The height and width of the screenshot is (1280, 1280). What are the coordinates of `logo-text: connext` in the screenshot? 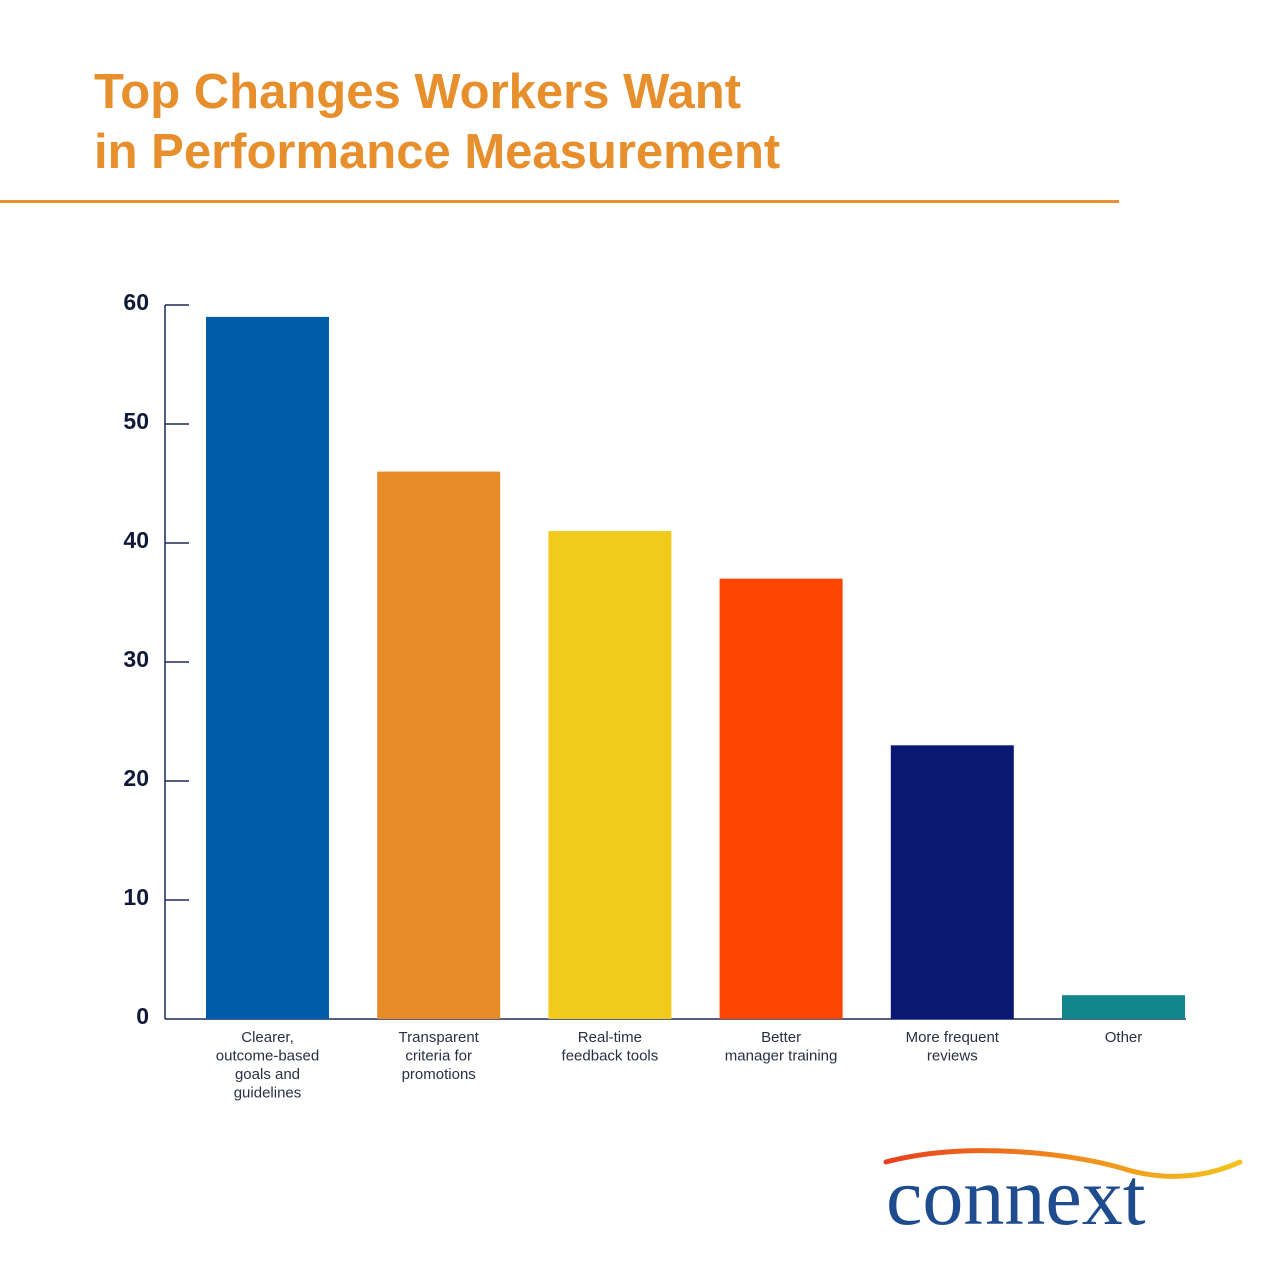 It's located at (1016, 1196).